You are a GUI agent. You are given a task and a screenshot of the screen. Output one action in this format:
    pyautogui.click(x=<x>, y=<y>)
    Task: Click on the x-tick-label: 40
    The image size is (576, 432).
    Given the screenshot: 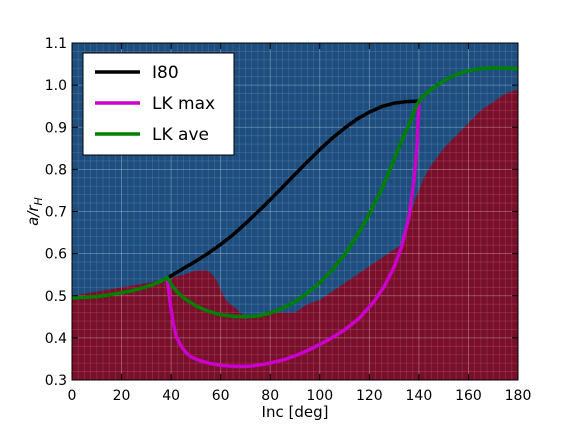 What is the action you would take?
    pyautogui.click(x=171, y=396)
    